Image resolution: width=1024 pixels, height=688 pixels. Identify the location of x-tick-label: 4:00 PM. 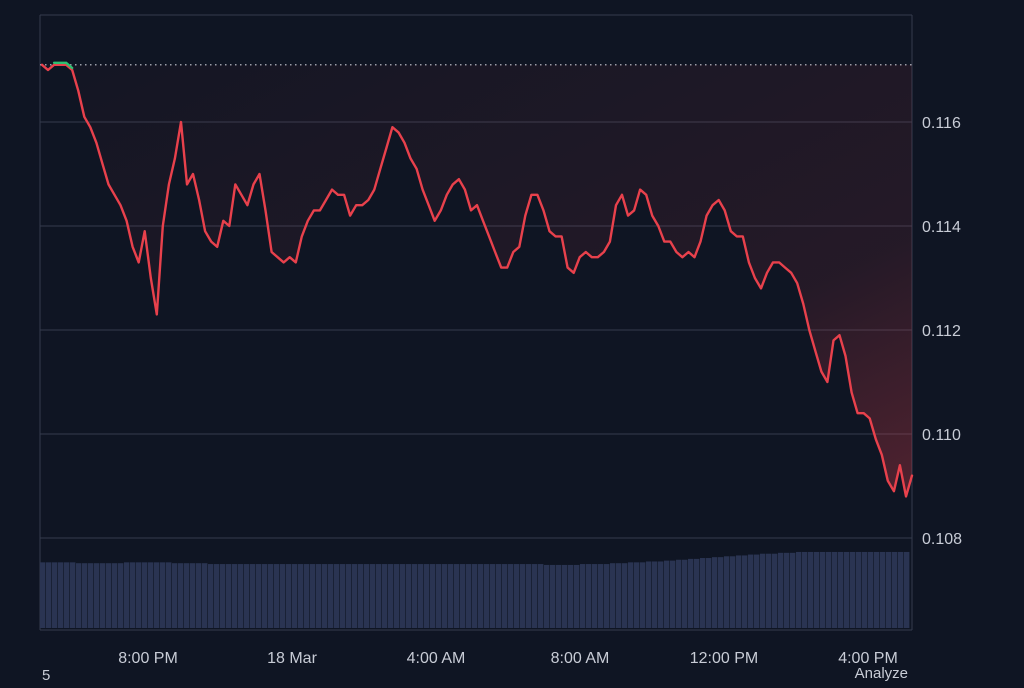
(868, 658).